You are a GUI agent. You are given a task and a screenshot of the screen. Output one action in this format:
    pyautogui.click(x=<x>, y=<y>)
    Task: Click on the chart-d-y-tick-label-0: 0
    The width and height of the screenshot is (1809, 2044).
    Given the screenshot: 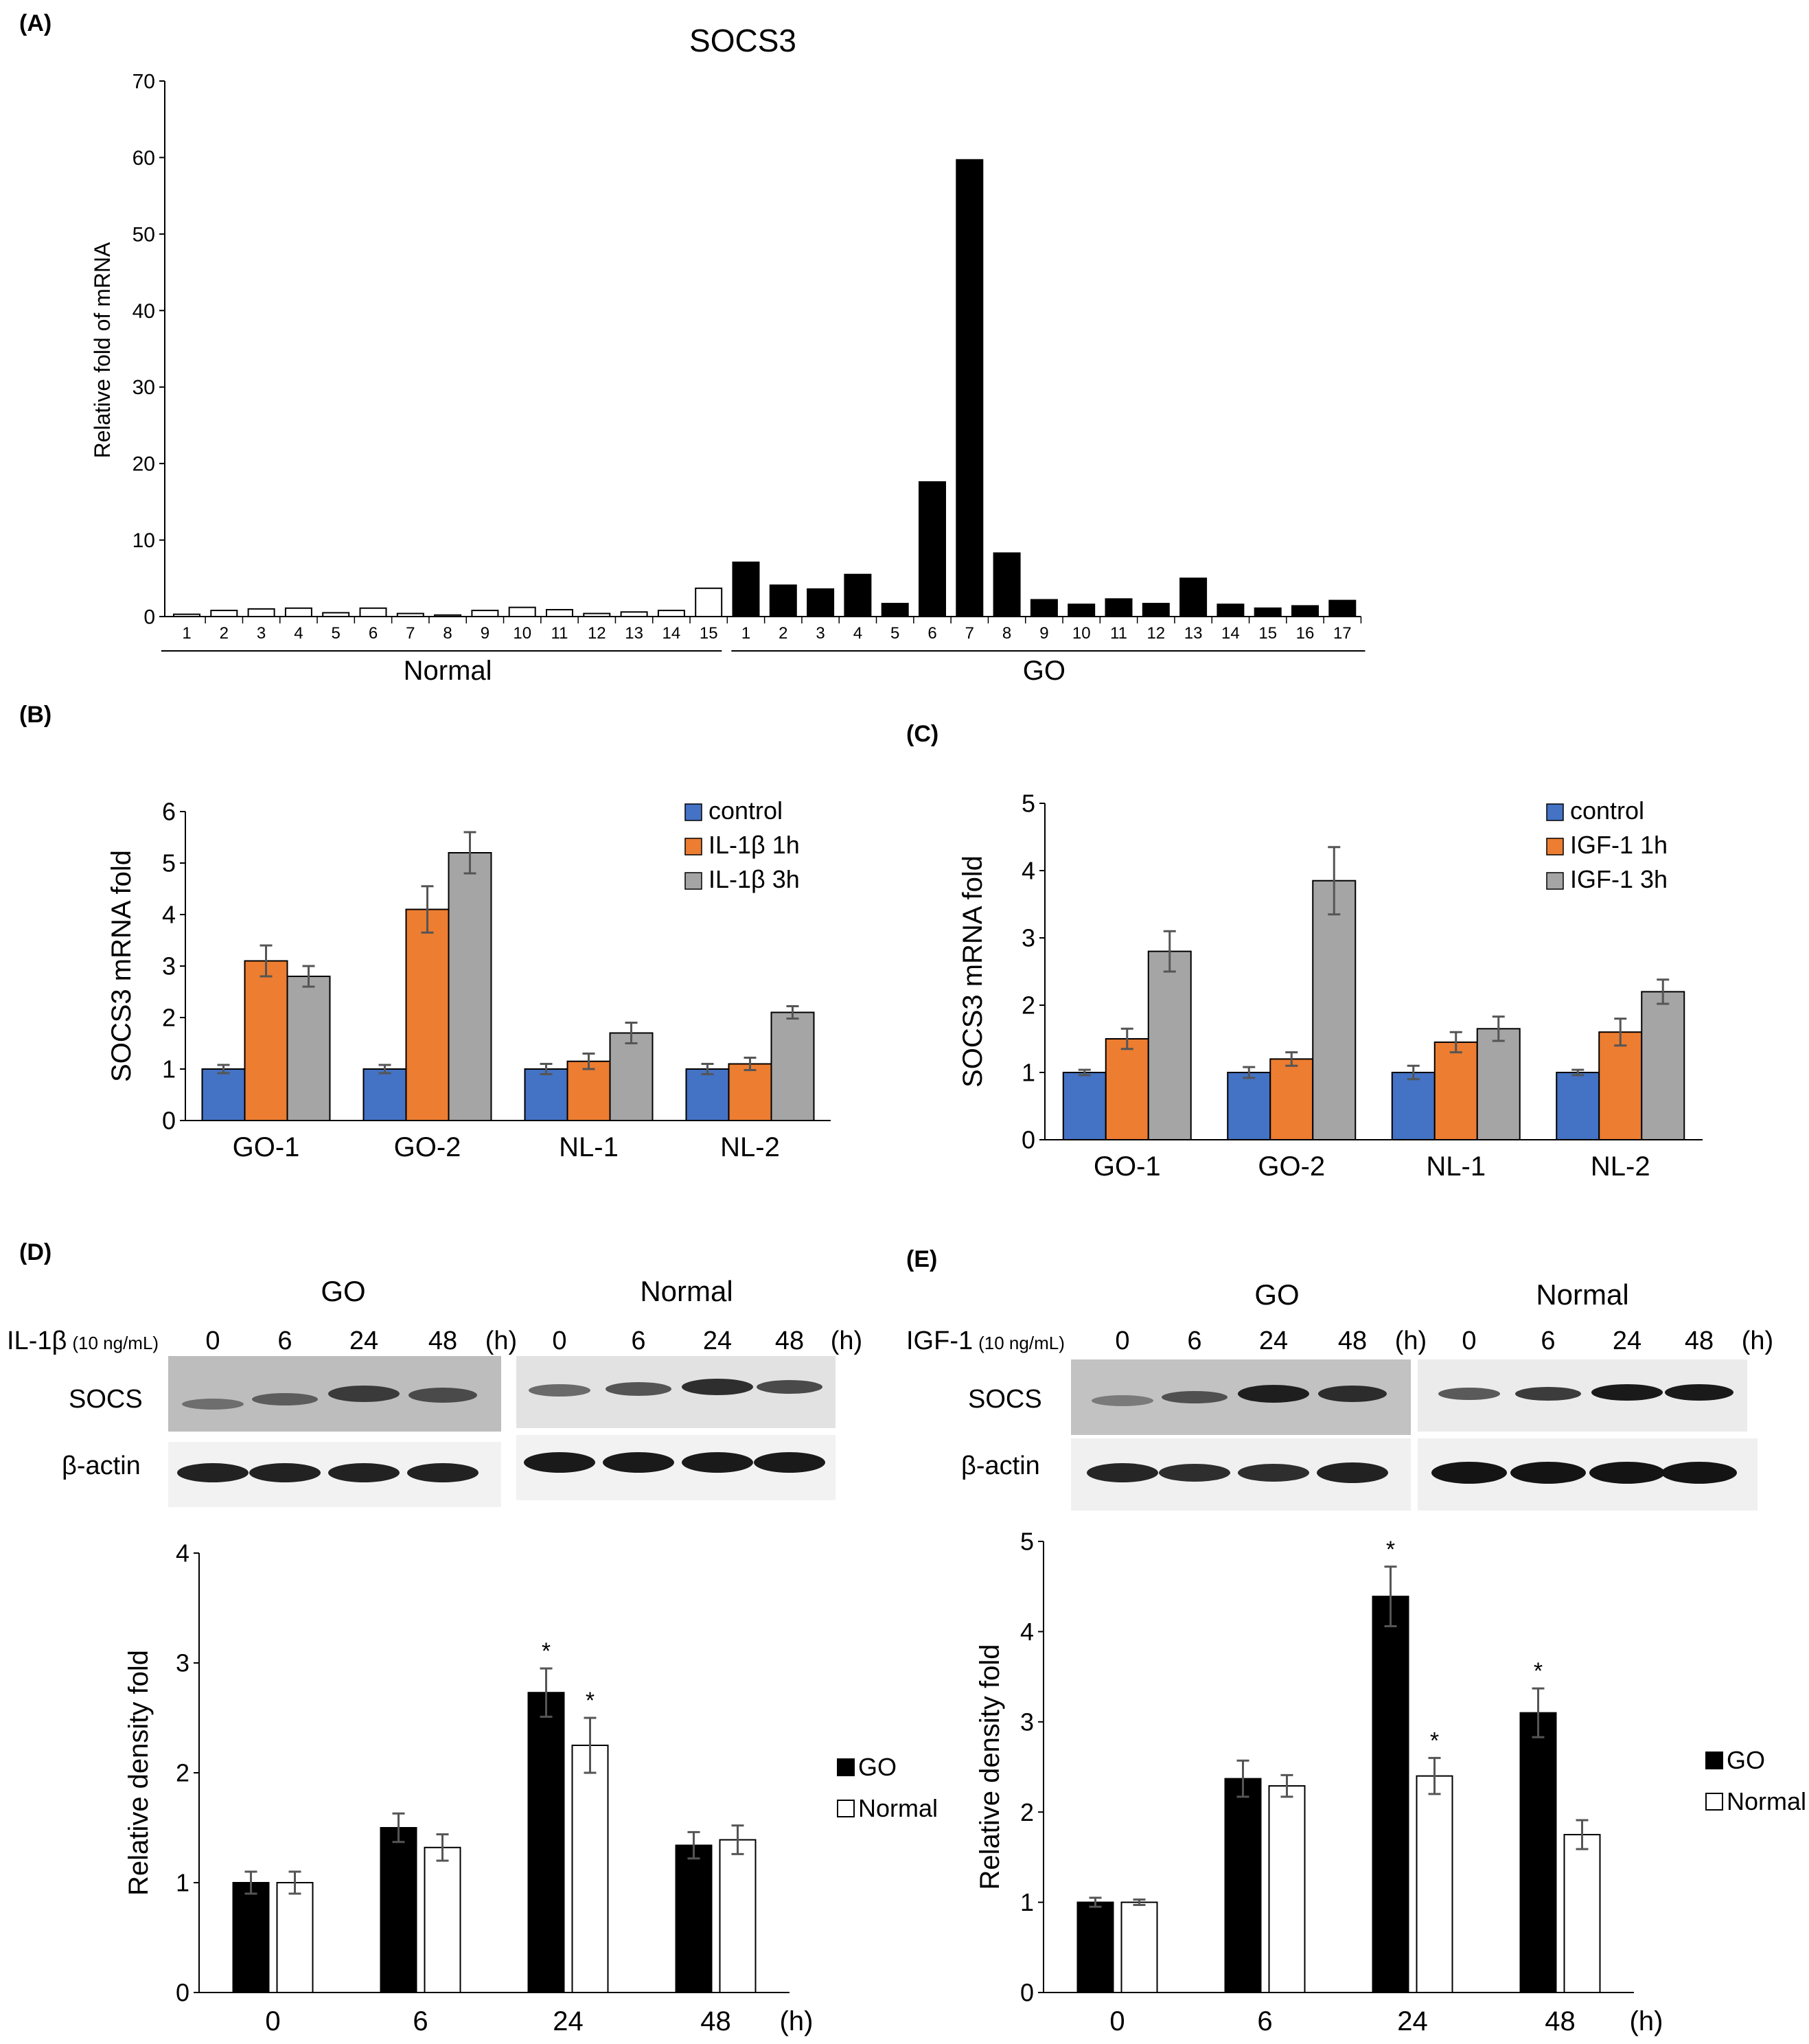 What is the action you would take?
    pyautogui.click(x=182, y=1993)
    